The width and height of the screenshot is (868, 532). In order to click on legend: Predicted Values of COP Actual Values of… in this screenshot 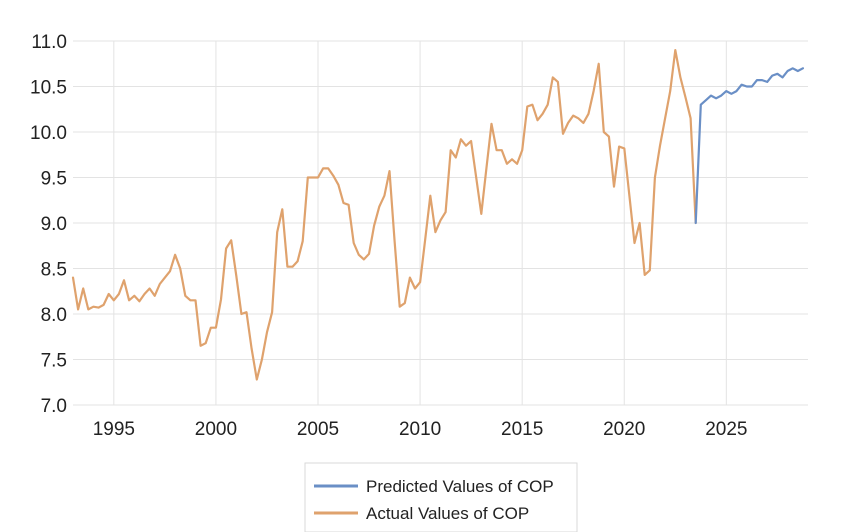, I will do `click(441, 497)`.